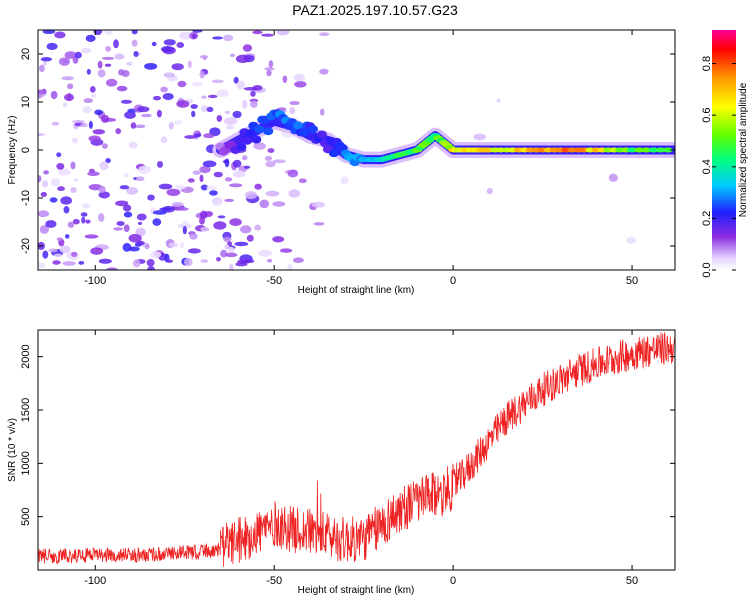 The width and height of the screenshot is (750, 600). What do you see at coordinates (12, 450) in the screenshot?
I see `snr-y-axis-label: SNR (10 * v/v)` at bounding box center [12, 450].